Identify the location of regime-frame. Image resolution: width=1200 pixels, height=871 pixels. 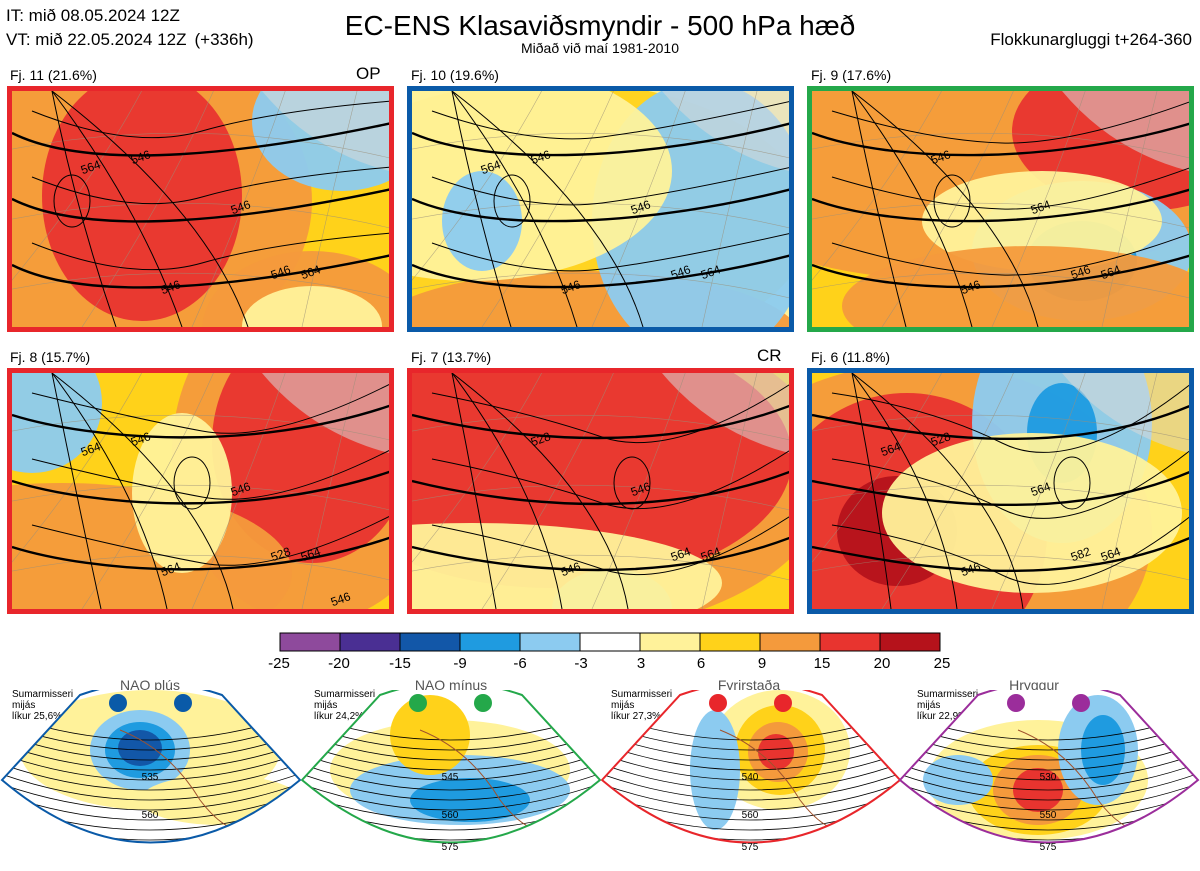
(451, 767).